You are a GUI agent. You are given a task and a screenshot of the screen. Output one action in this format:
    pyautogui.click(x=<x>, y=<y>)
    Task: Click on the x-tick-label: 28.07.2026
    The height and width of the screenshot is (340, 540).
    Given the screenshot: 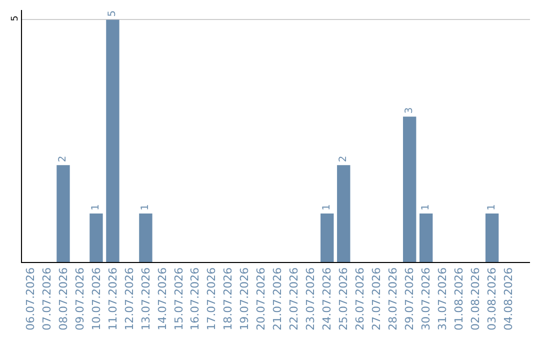 What is the action you would take?
    pyautogui.click(x=393, y=298)
    